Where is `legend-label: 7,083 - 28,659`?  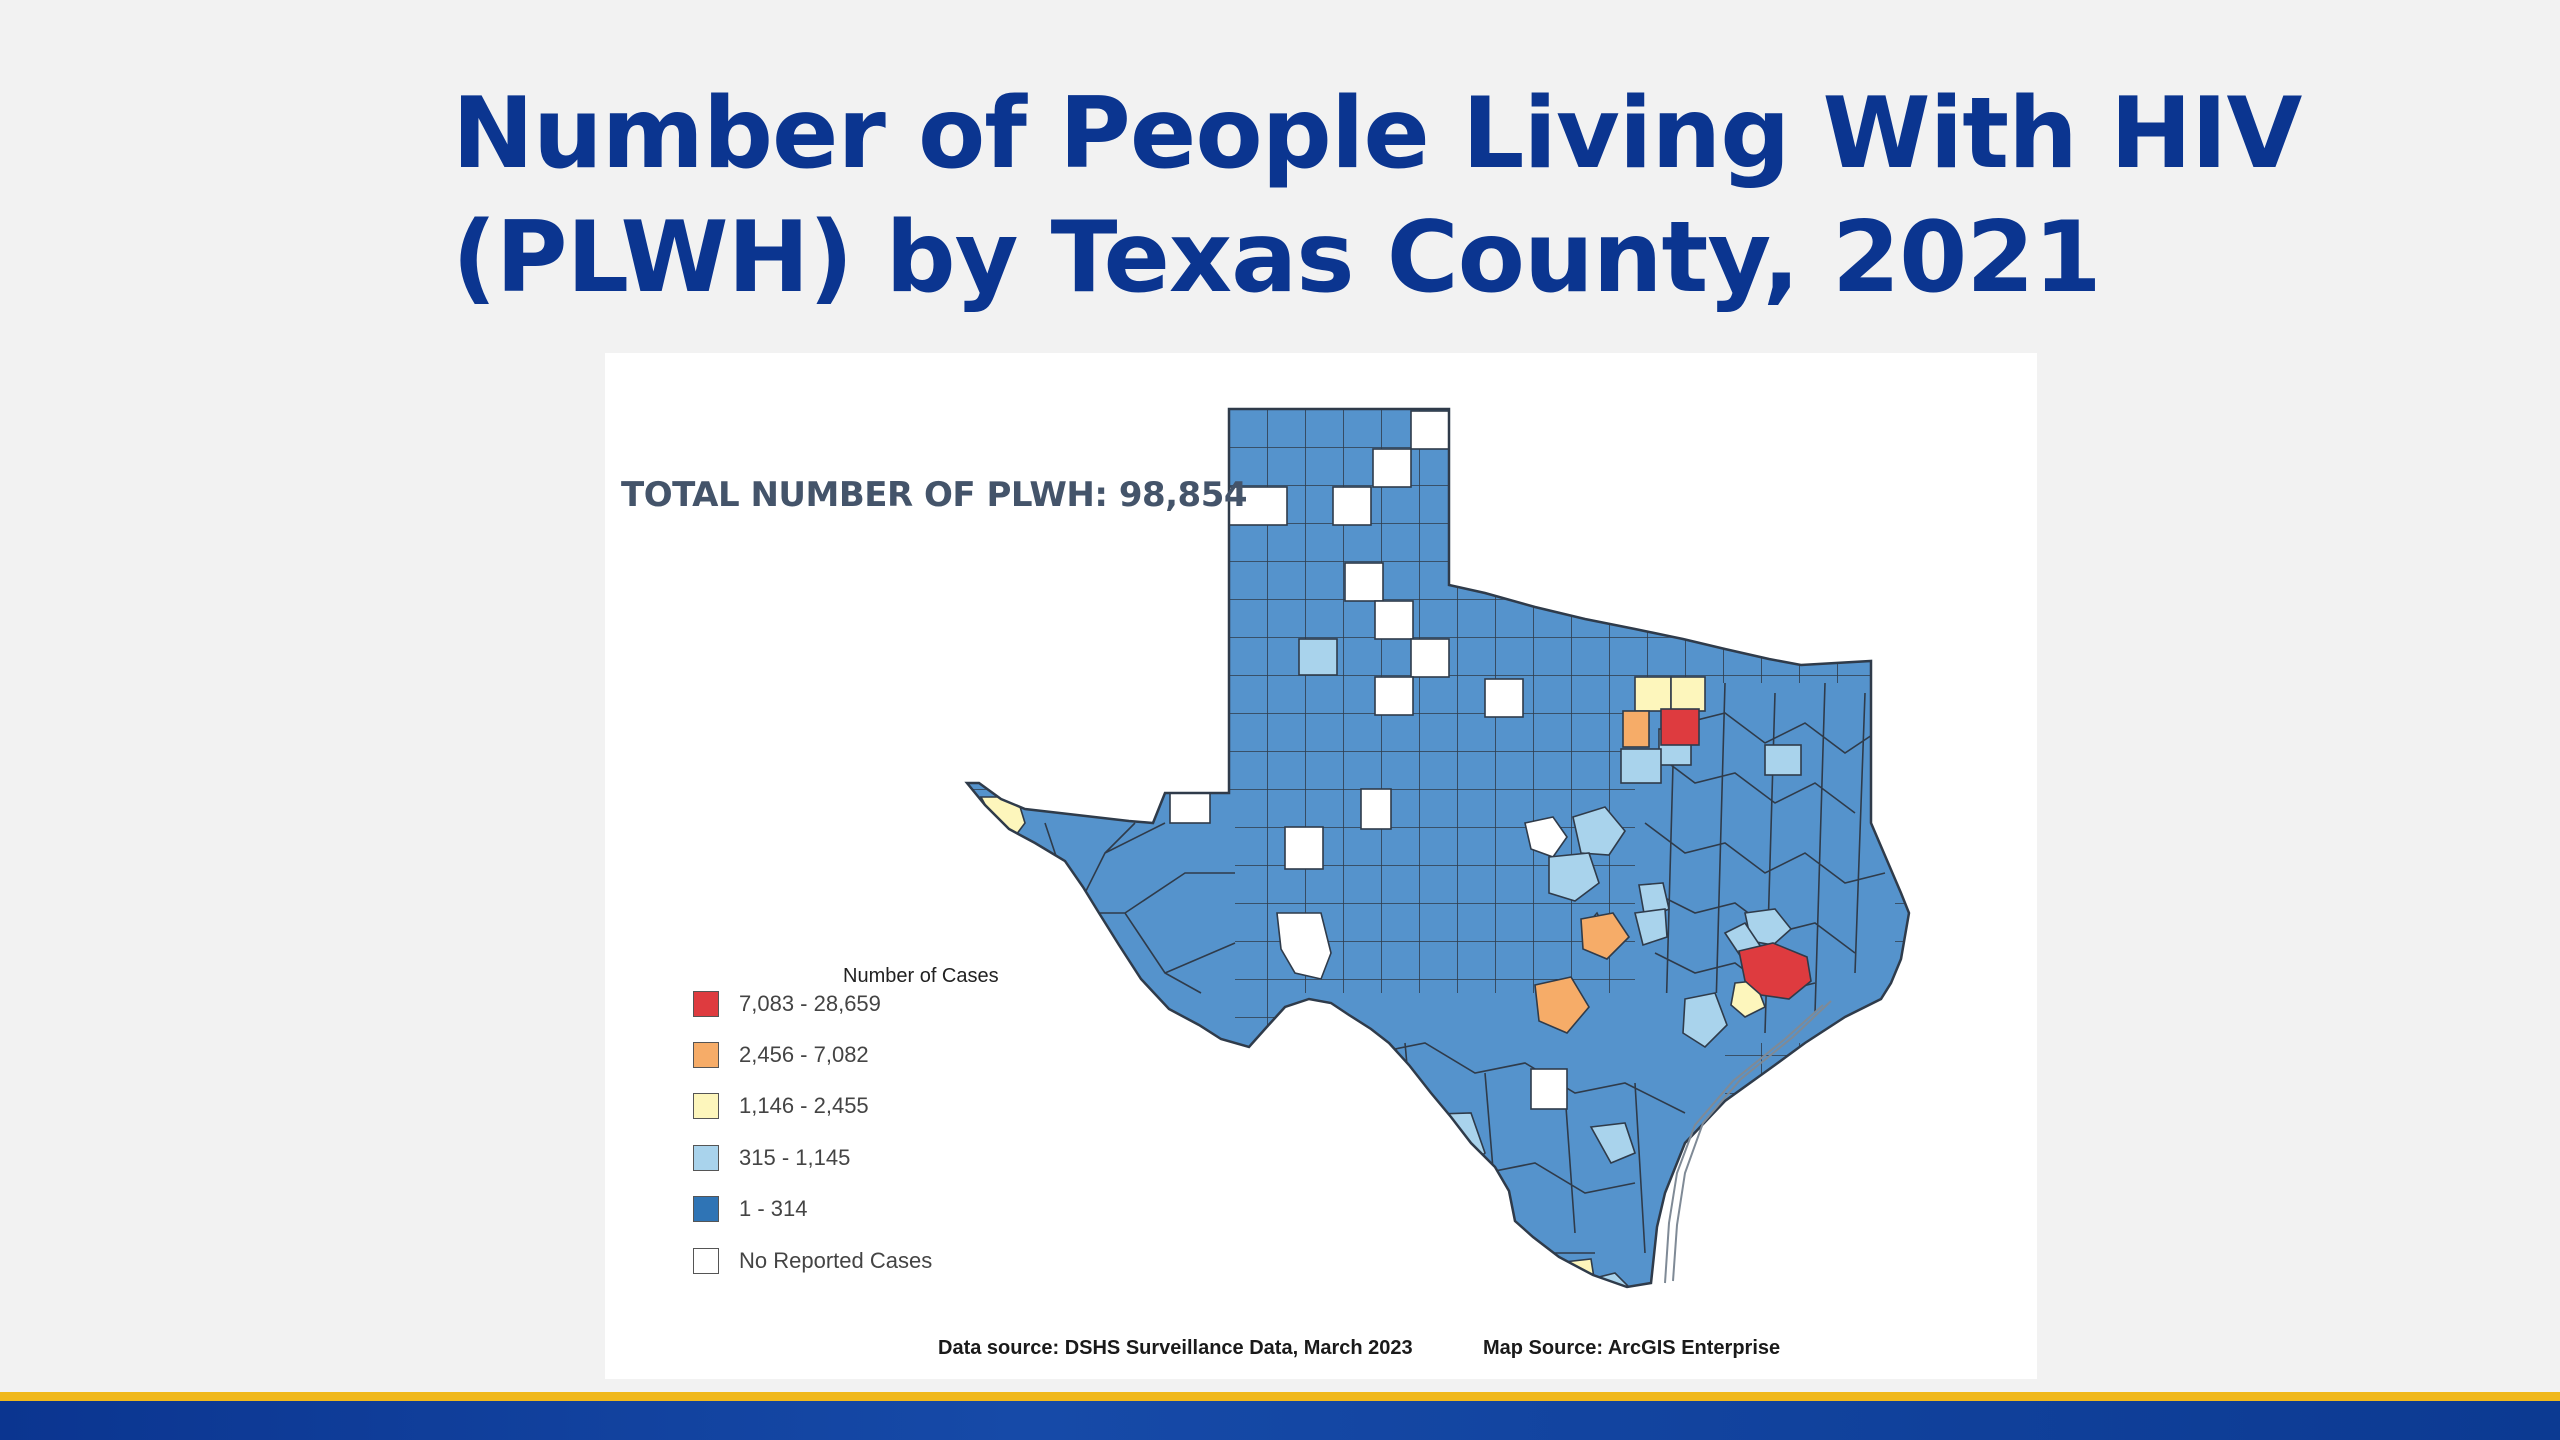 legend-label: 7,083 - 28,659 is located at coordinates (810, 1003).